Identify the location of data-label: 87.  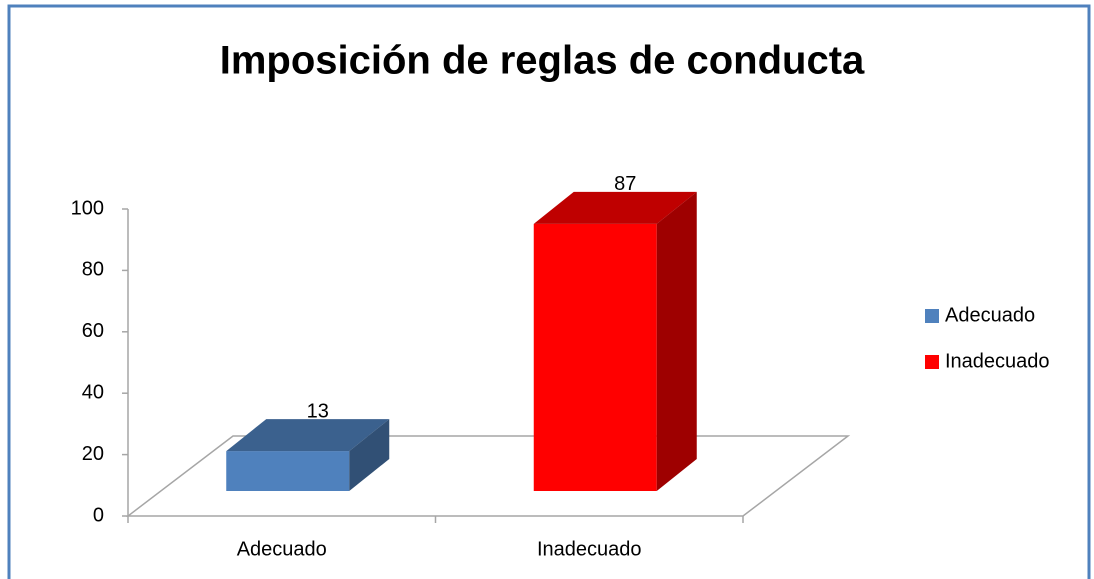
(625, 184).